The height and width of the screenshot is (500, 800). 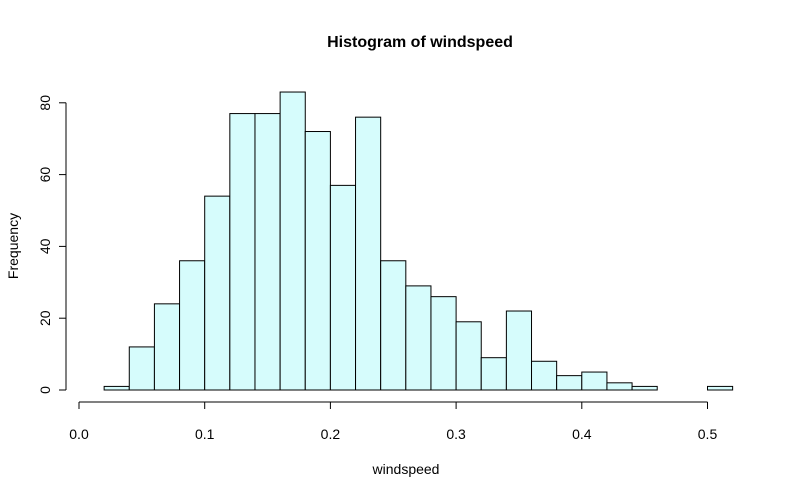 I want to click on x-tick-label: 0.3, so click(x=456, y=434).